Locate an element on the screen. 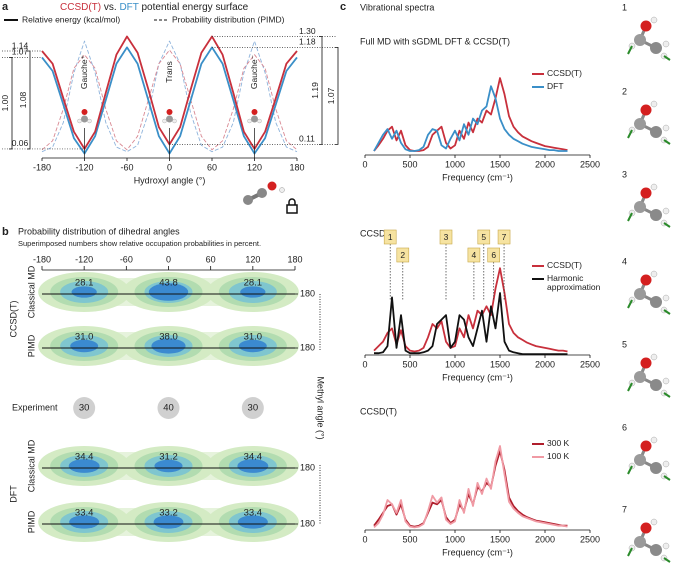  chart-title: CCSD(T) is located at coordinates (378, 411).